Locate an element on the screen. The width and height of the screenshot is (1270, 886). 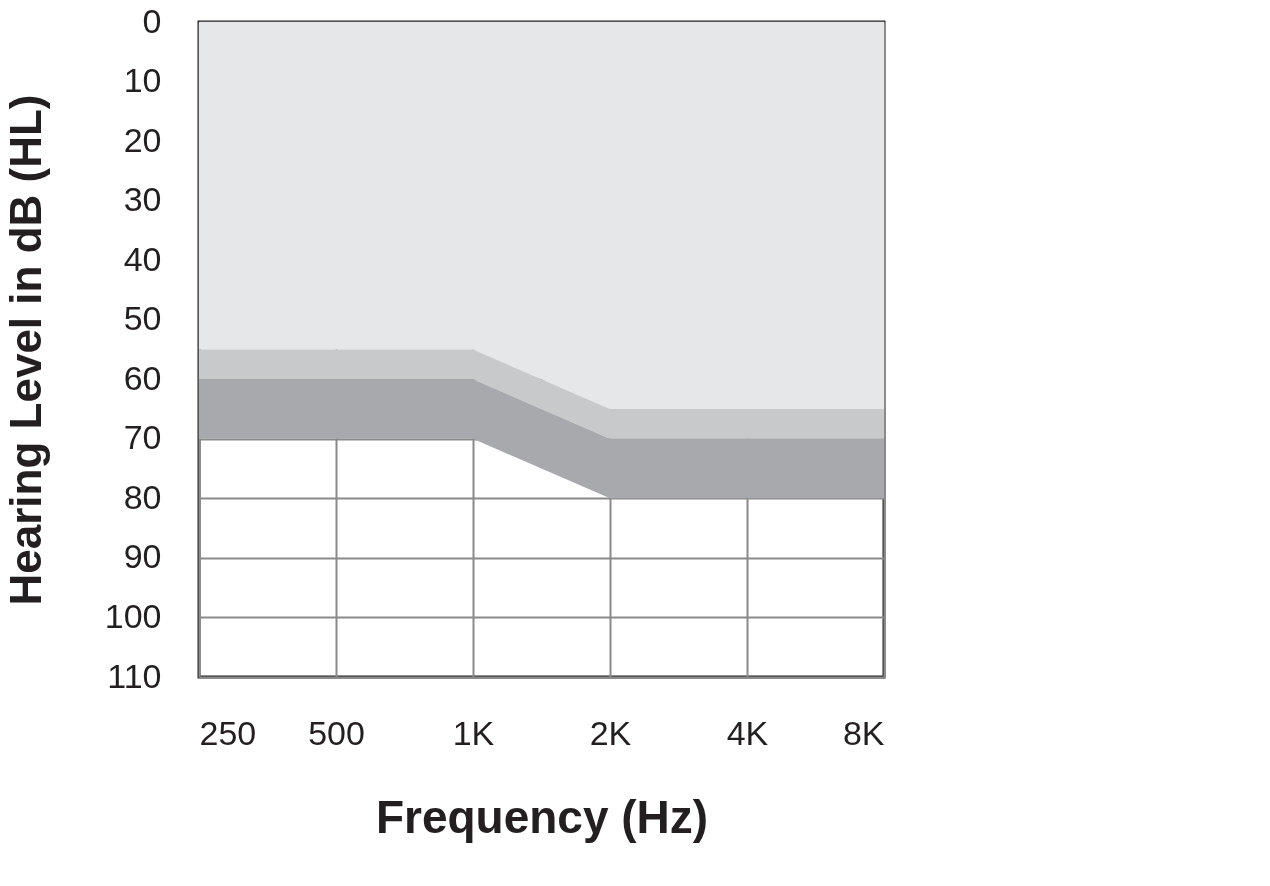
y-tick-label: 90 is located at coordinates (142, 556).